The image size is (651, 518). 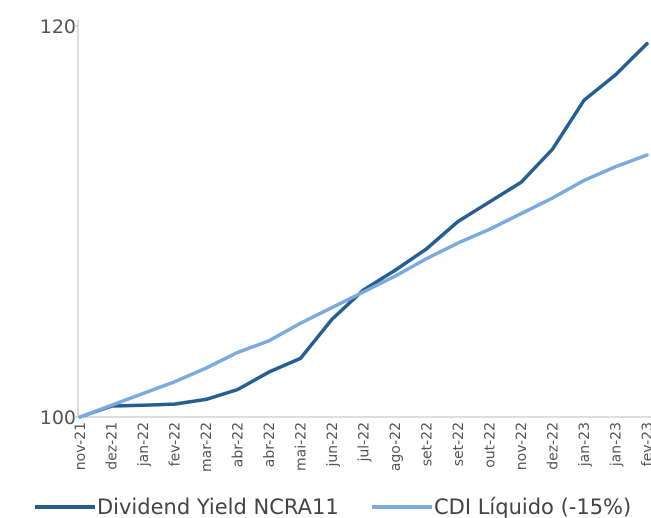 What do you see at coordinates (554, 446) in the screenshot?
I see `x-tick-label: dez-22` at bounding box center [554, 446].